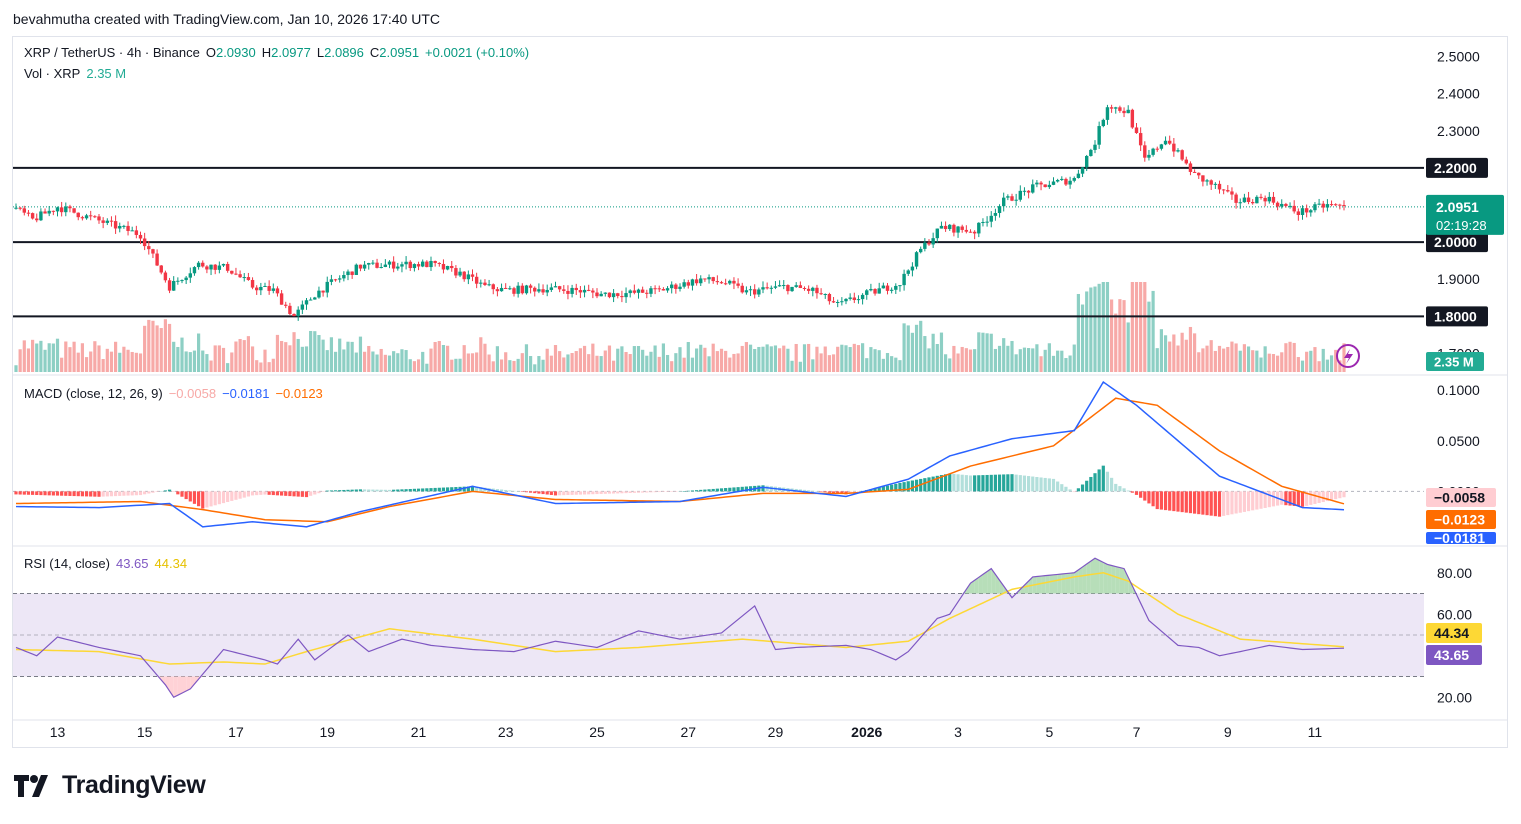 This screenshot has height=824, width=1521. I want to click on countdown-badge: 02:19:28, so click(1461, 225).